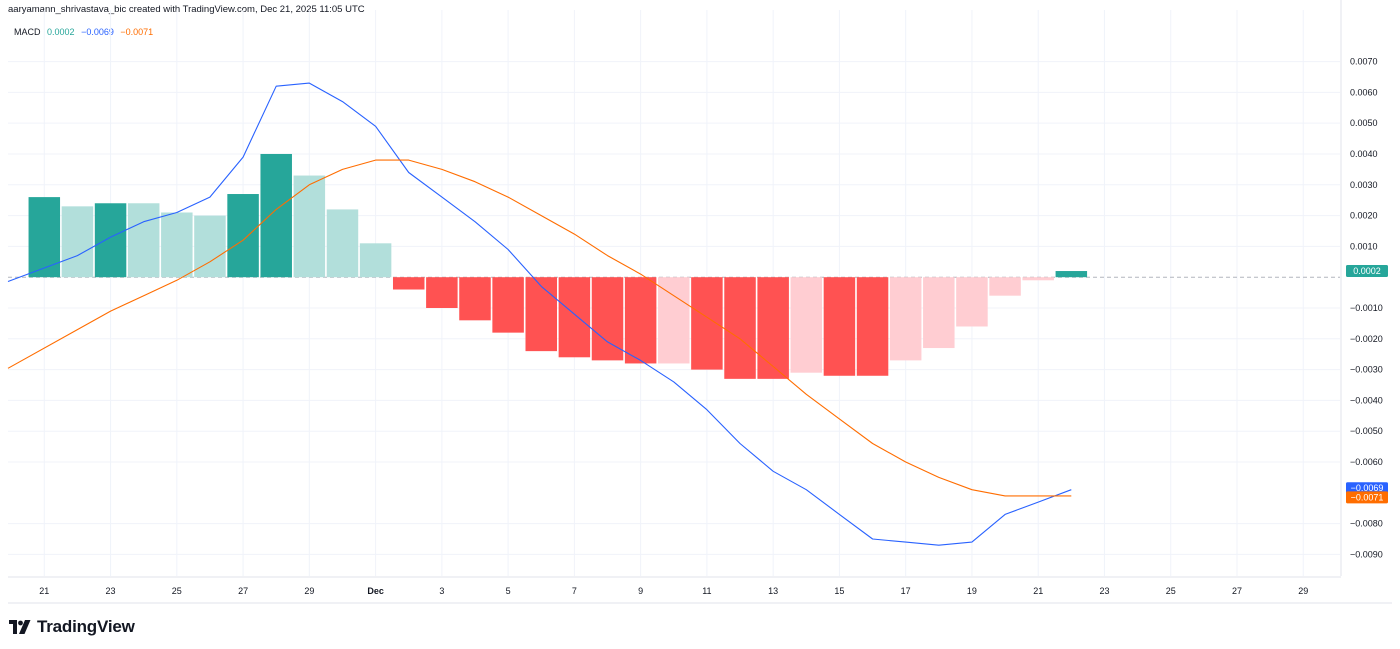 This screenshot has width=1400, height=649. Describe the element at coordinates (441, 591) in the screenshot. I see `time-tick-label: 3` at that location.